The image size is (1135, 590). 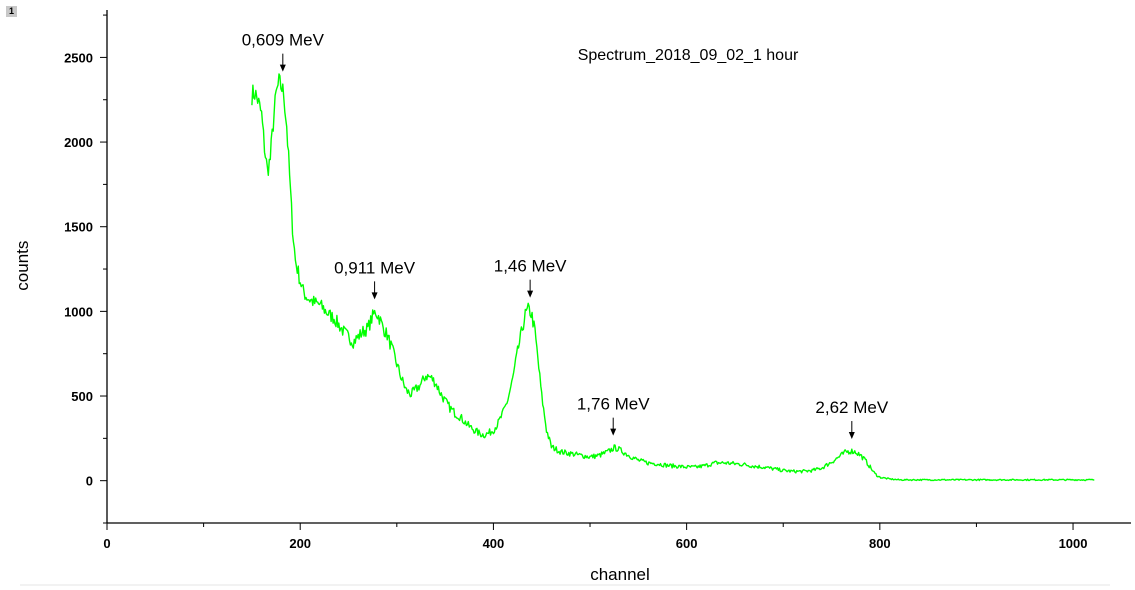 I want to click on y-axis-title: counts, so click(x=22, y=266).